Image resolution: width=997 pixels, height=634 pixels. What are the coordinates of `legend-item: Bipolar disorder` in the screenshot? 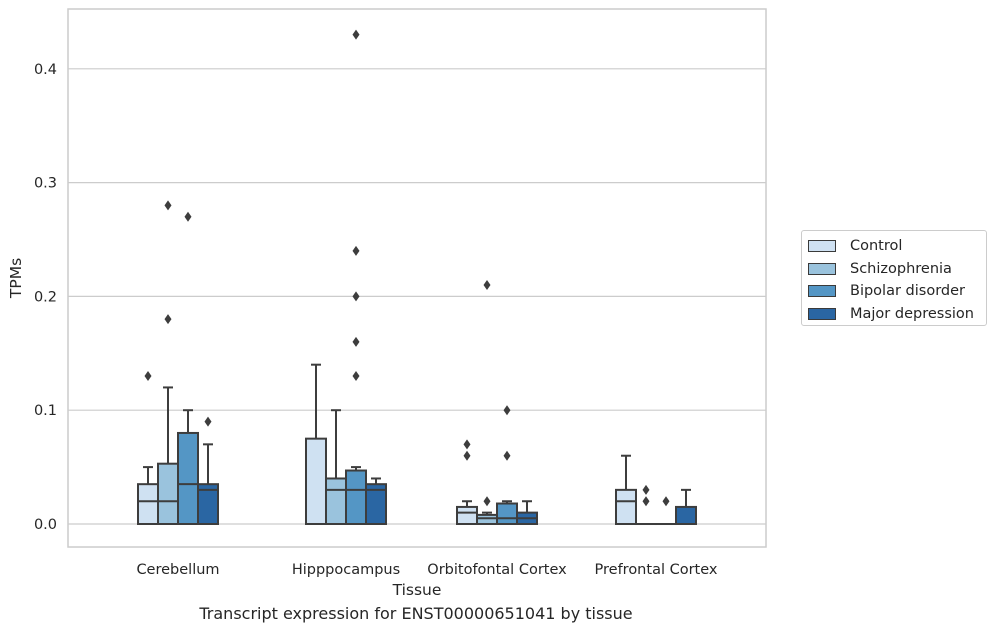 It's located at (897, 291).